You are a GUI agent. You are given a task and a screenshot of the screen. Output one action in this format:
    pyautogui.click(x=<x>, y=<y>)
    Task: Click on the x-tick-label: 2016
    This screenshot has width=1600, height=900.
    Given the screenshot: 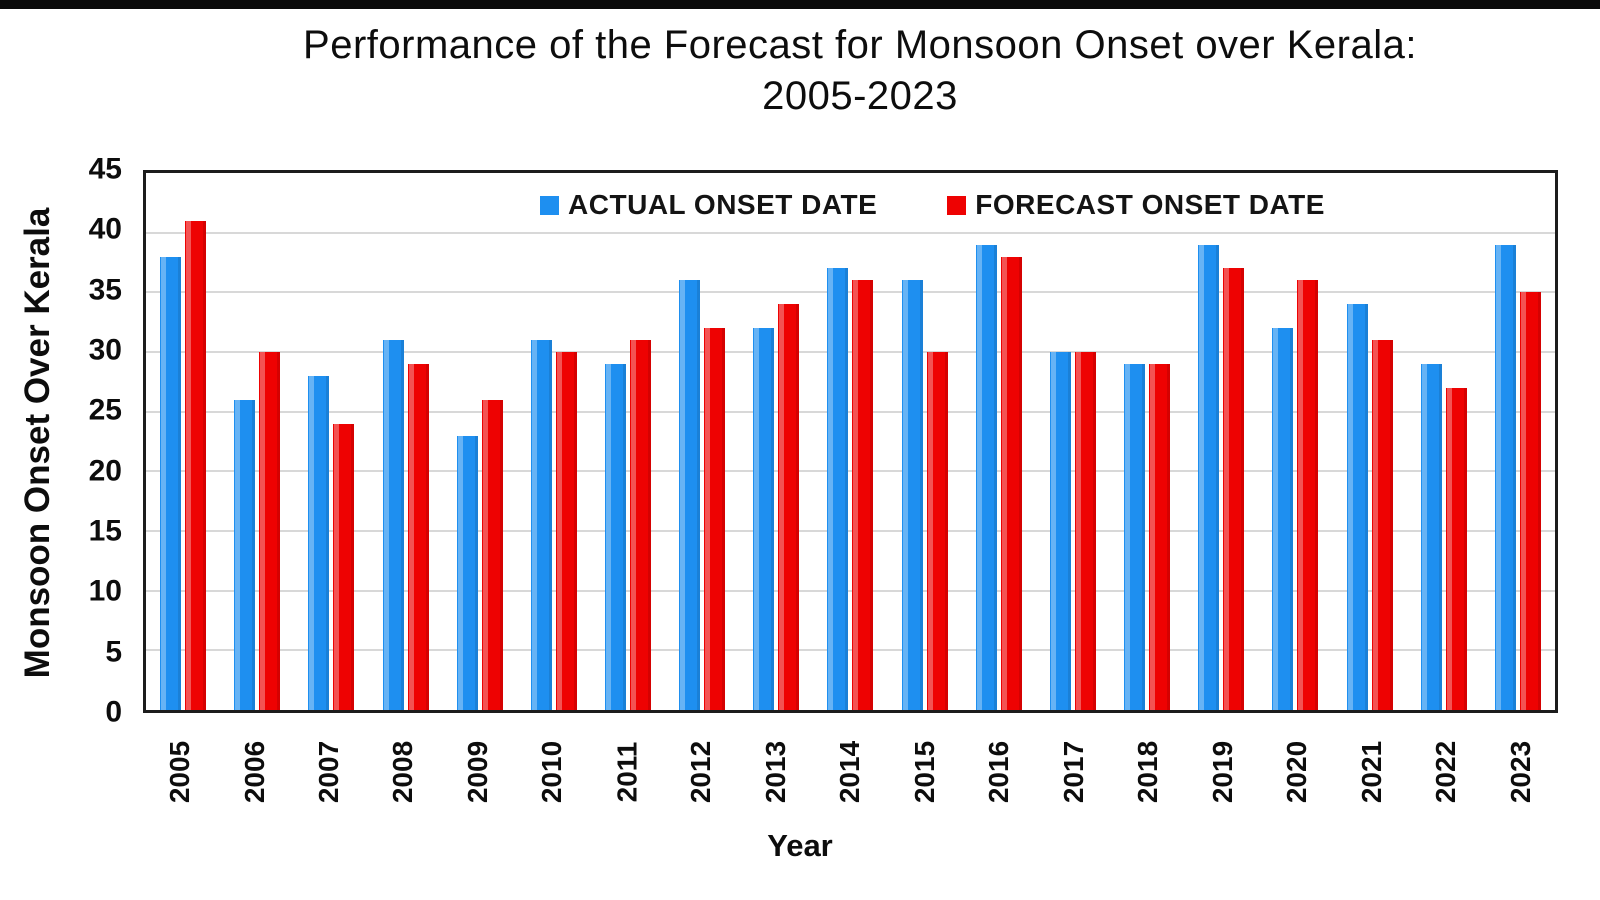 What is the action you would take?
    pyautogui.click(x=999, y=772)
    